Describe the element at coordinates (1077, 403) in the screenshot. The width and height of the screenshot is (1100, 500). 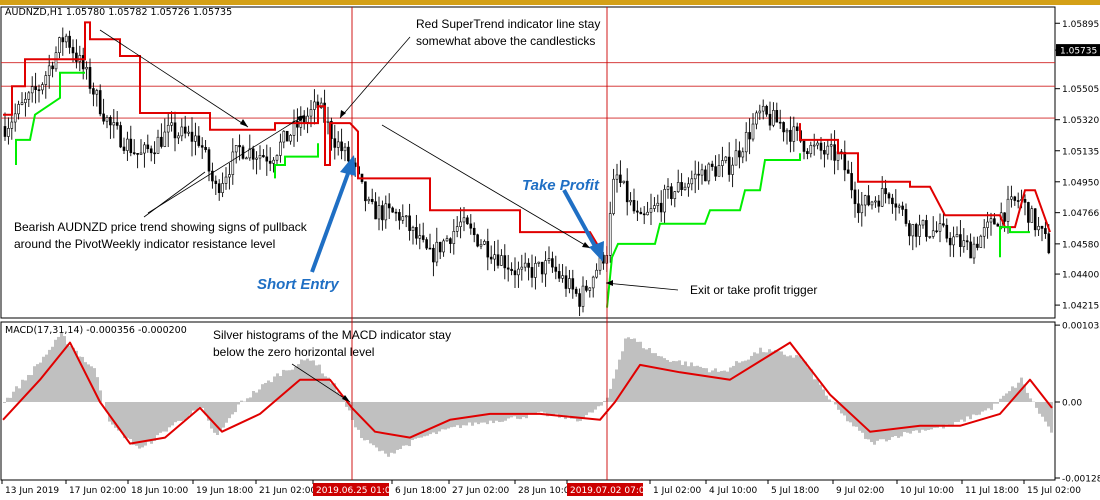
I see `macd-axis: 0.001035 0.00 -0.00128` at that location.